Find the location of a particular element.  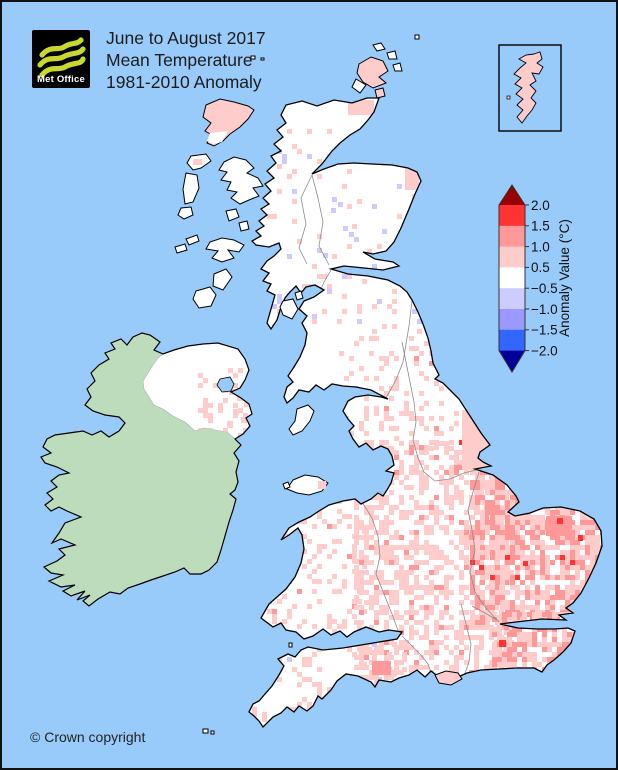

island-isle-of-wight is located at coordinates (448, 678).